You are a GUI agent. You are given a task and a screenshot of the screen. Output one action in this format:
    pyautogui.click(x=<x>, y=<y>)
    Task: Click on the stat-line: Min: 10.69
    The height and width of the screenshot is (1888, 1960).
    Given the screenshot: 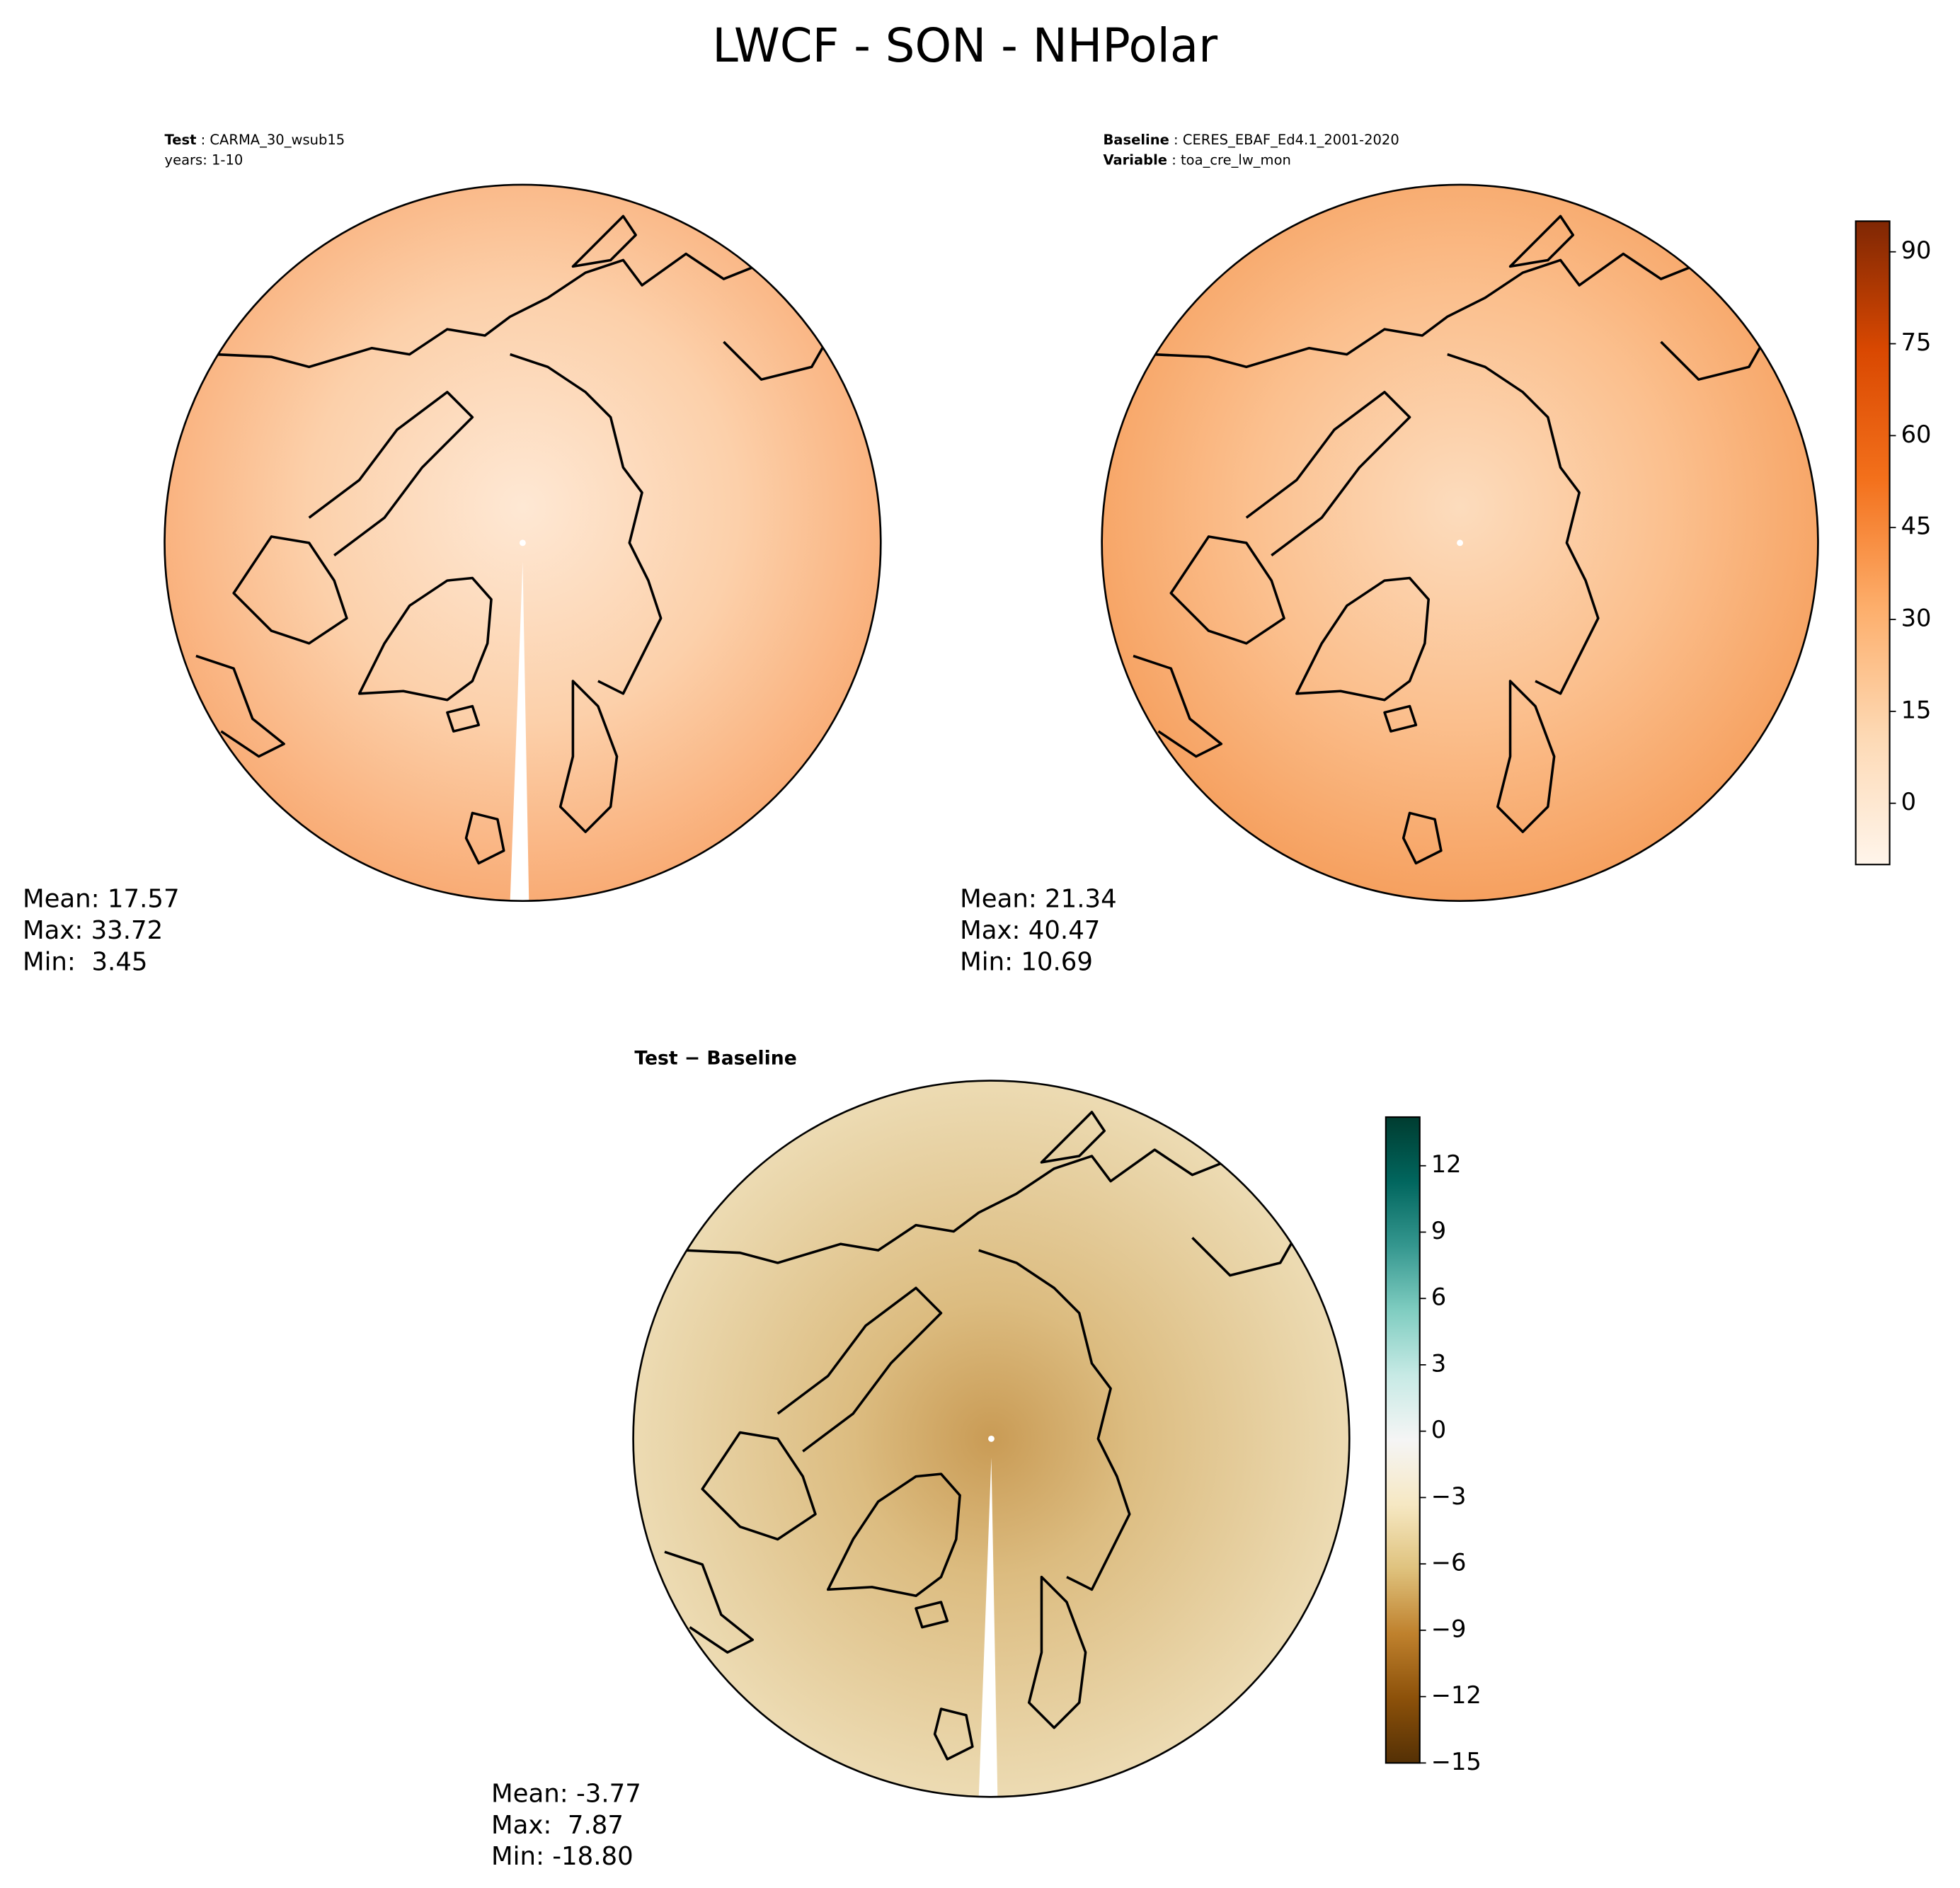 What is the action you would take?
    pyautogui.click(x=1026, y=962)
    